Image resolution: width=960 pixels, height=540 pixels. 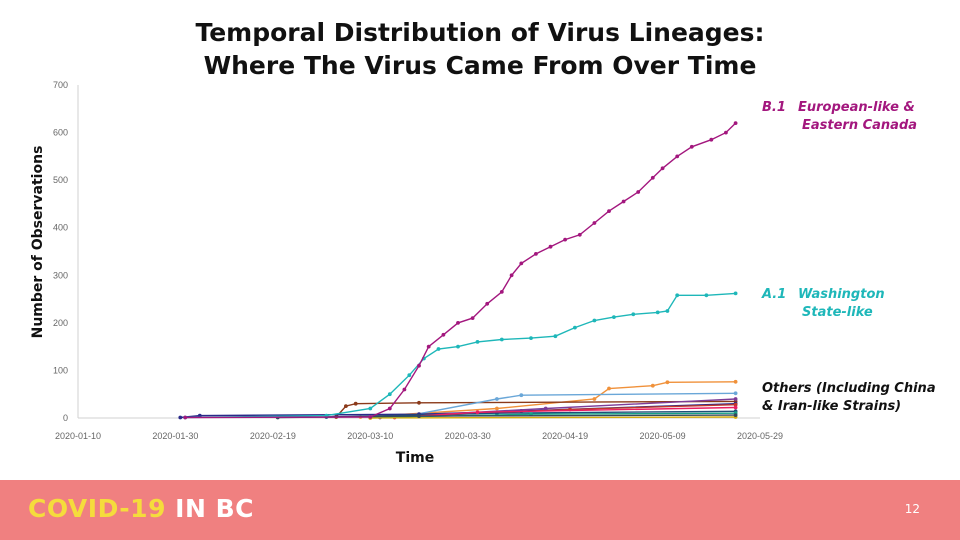 I want to click on label-a1-lineage: A.1, so click(x=773, y=294).